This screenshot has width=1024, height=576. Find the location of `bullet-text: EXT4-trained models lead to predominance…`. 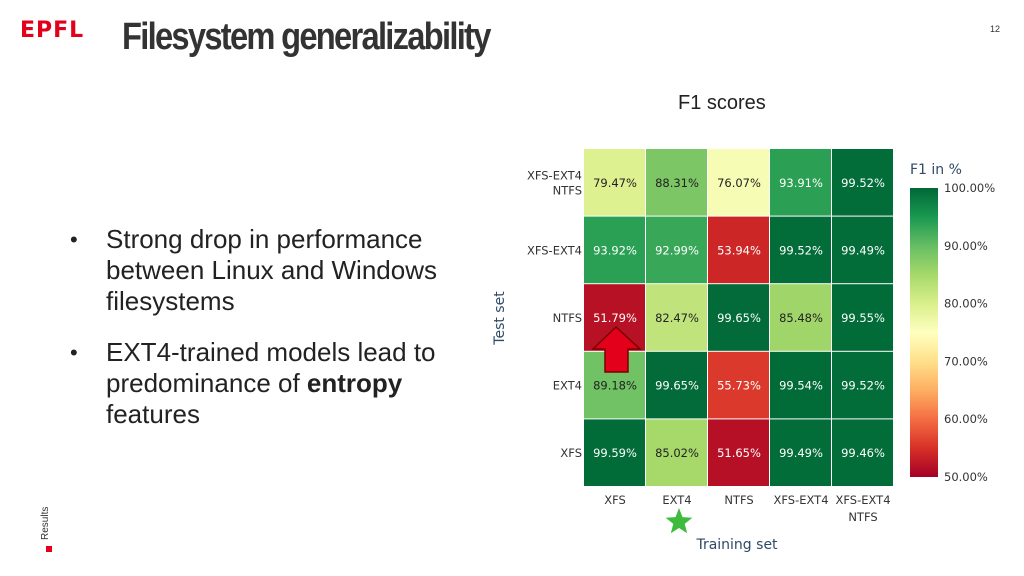

bullet-text: EXT4-trained models lead to predominance… is located at coordinates (271, 367).